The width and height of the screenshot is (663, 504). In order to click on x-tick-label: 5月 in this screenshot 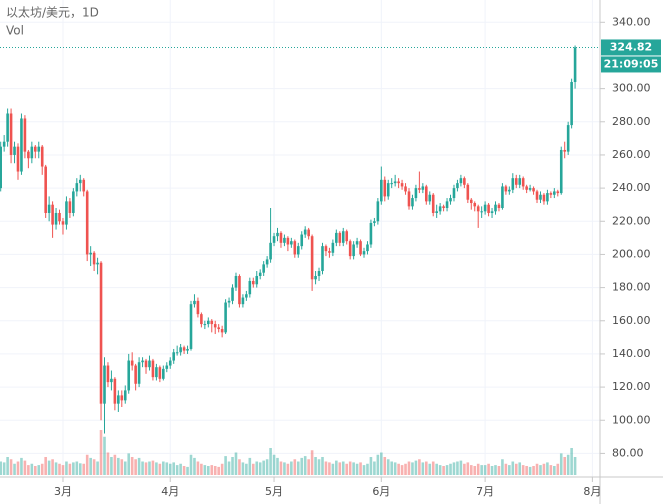, I will do `click(274, 491)`.